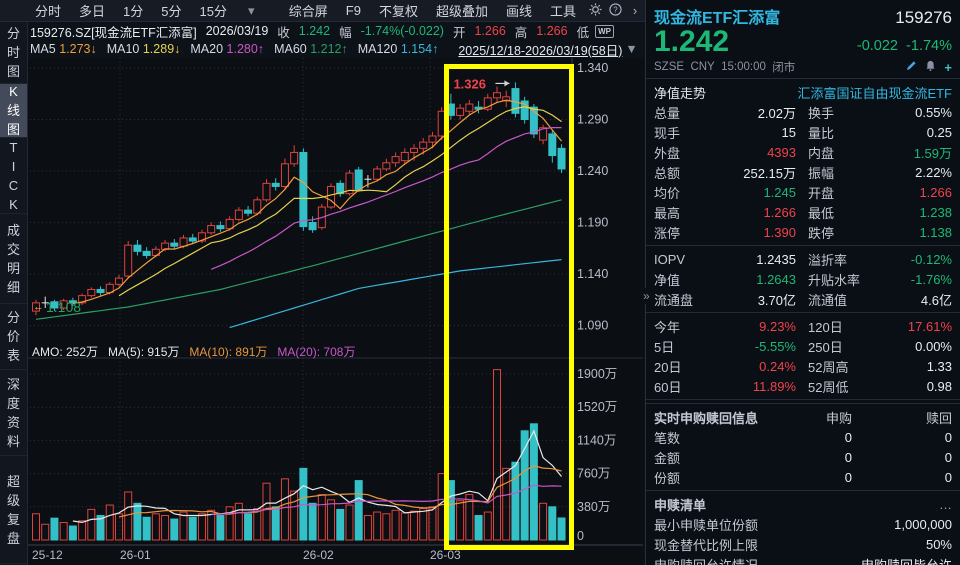 This screenshot has width=960, height=565. What do you see at coordinates (65, 352) in the screenshot?
I see `amo-header-item: AMO: 252万` at bounding box center [65, 352].